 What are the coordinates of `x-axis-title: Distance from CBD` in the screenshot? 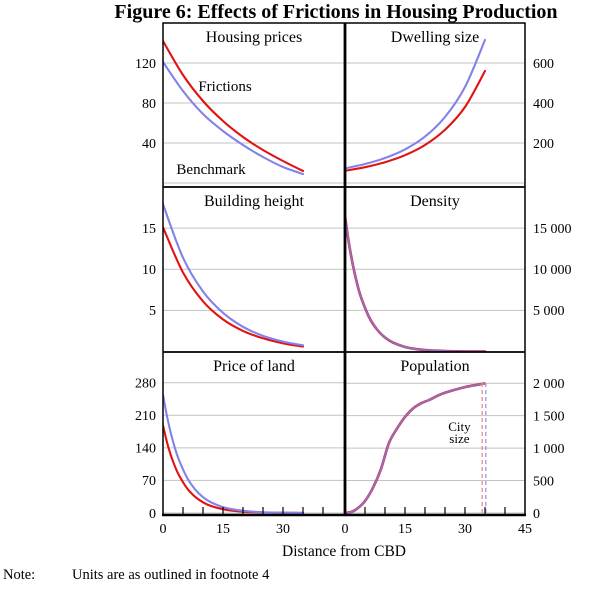 It's located at (344, 551).